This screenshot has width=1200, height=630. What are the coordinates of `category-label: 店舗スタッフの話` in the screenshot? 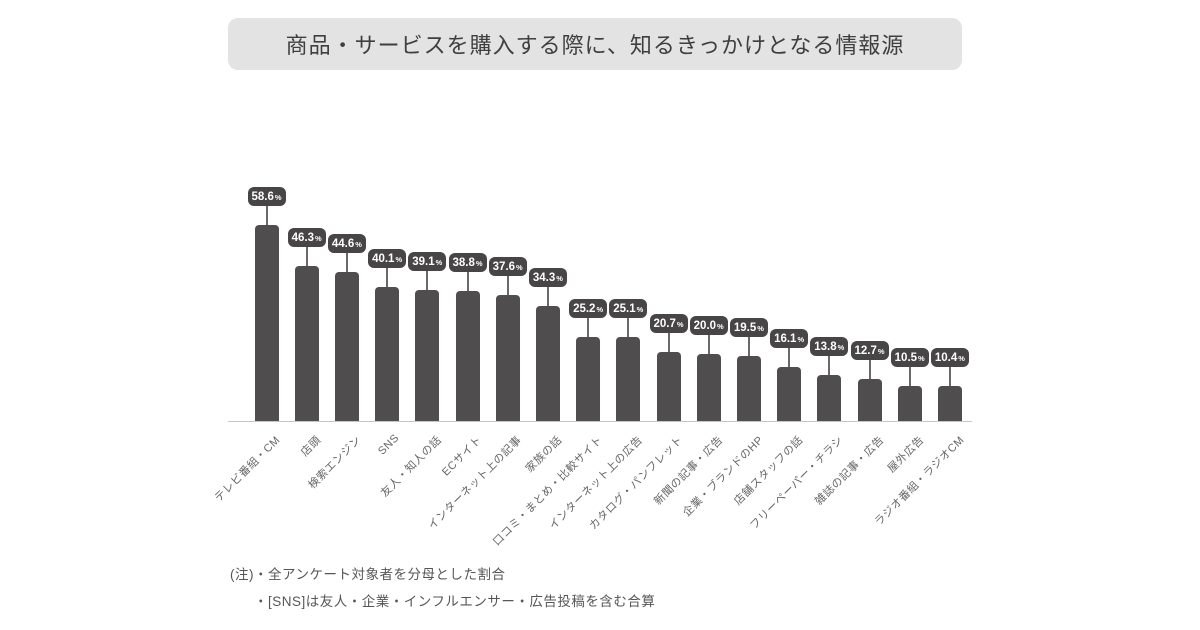 It's located at (769, 471).